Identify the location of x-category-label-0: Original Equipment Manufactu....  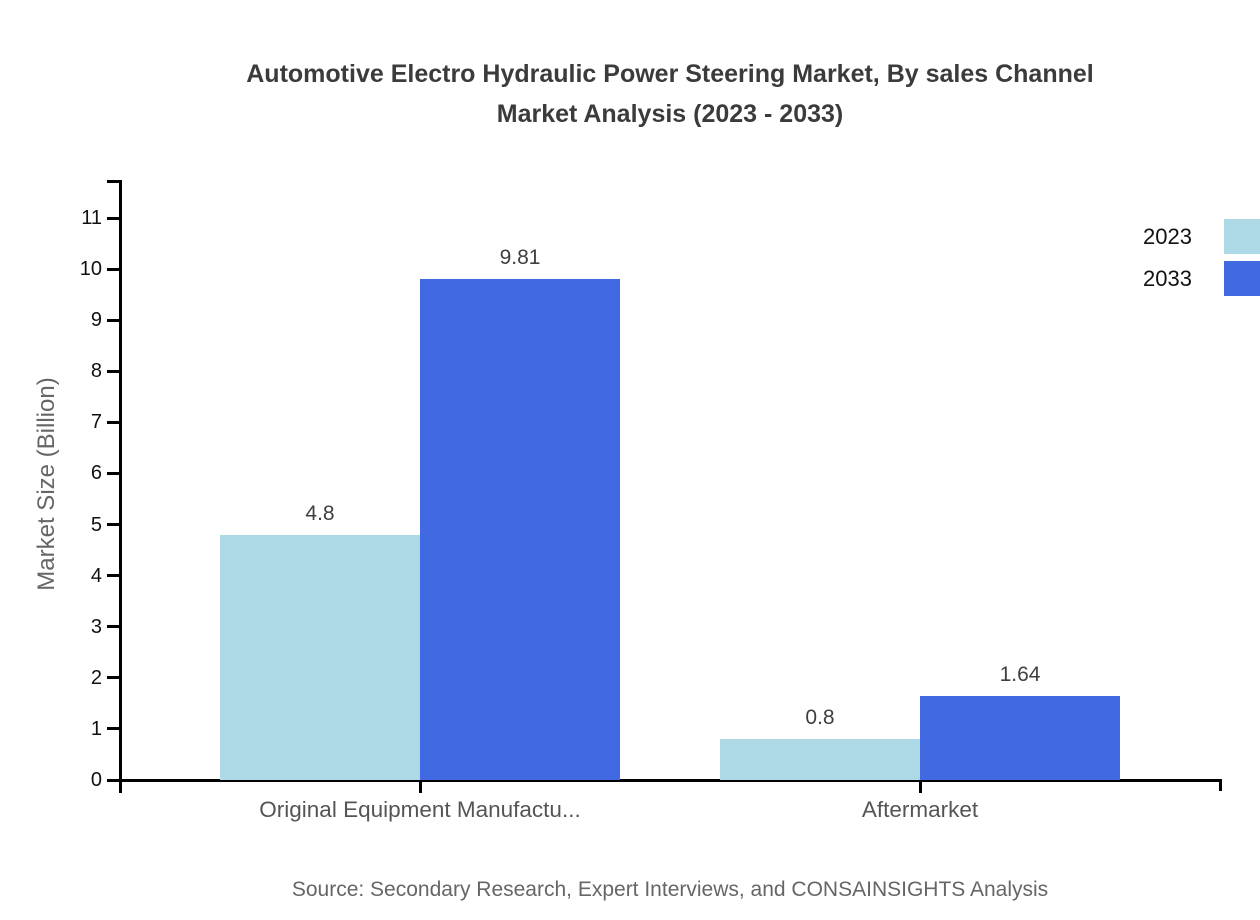
(420, 809).